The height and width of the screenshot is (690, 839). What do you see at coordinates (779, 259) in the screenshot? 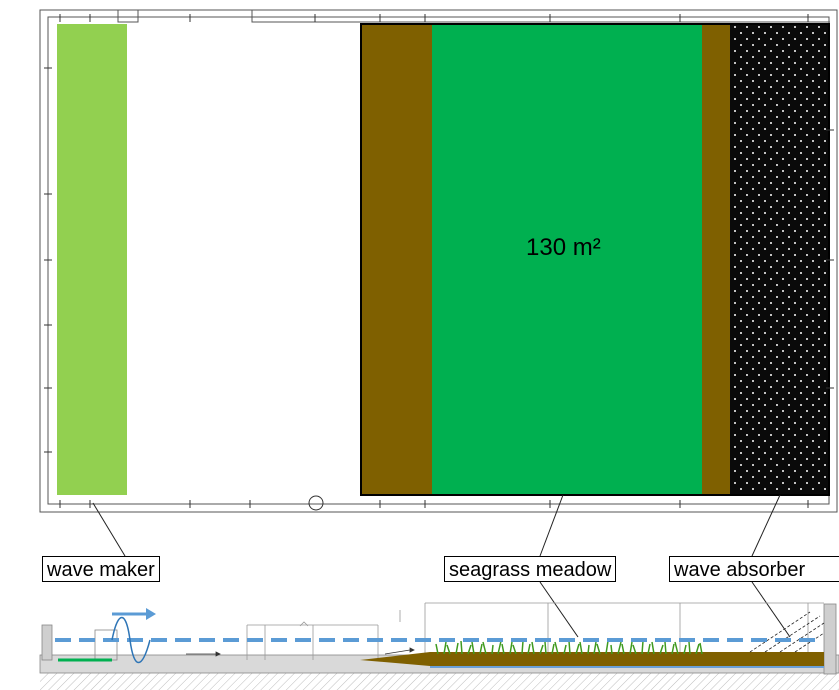
I see `wave-absorber-zone` at bounding box center [779, 259].